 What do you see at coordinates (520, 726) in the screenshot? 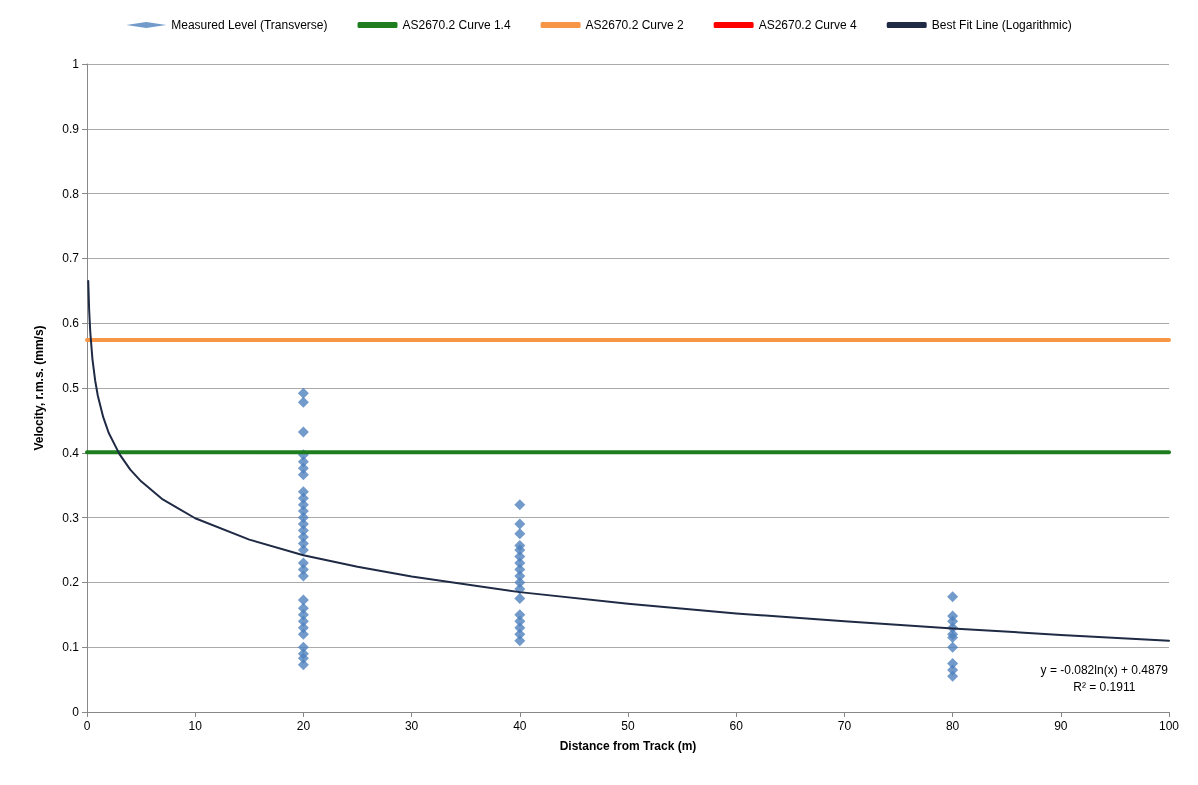
I see `x-tick-label: 40` at bounding box center [520, 726].